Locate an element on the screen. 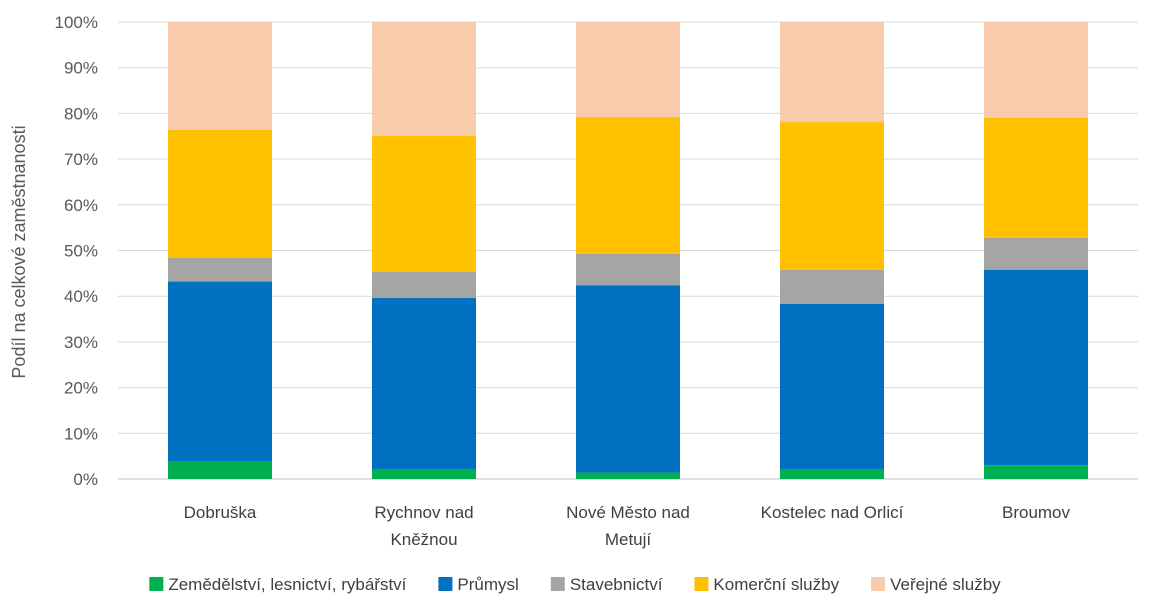 The width and height of the screenshot is (1150, 603). x-category-label: Broumov is located at coordinates (1036, 512).